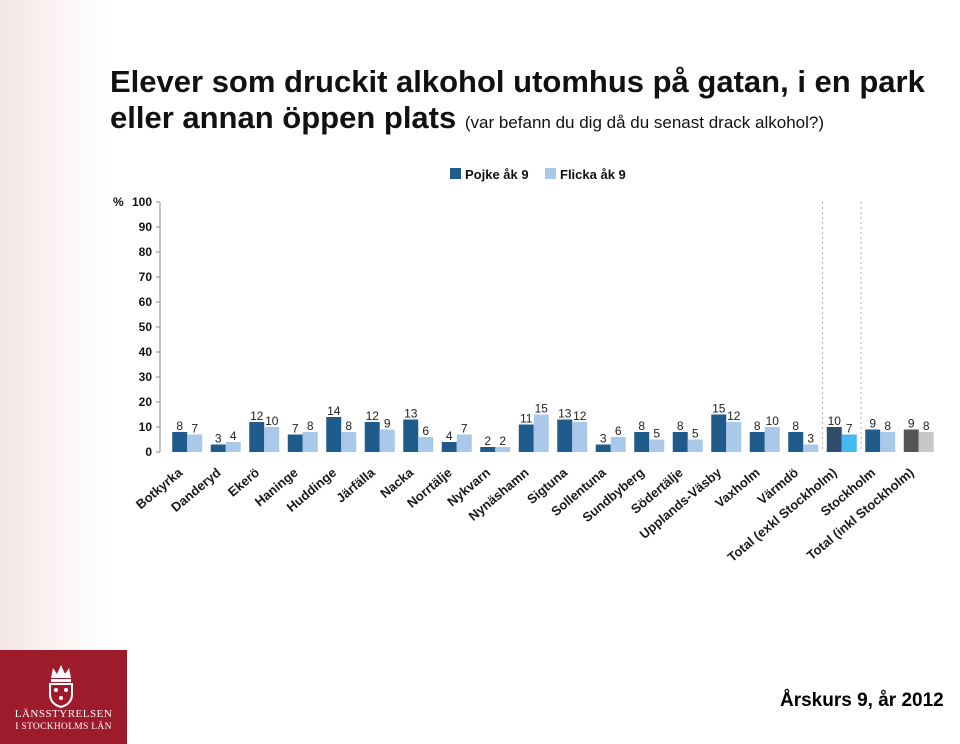 Image resolution: width=960 pixels, height=744 pixels. I want to click on sidebar-background, so click(56, 372).